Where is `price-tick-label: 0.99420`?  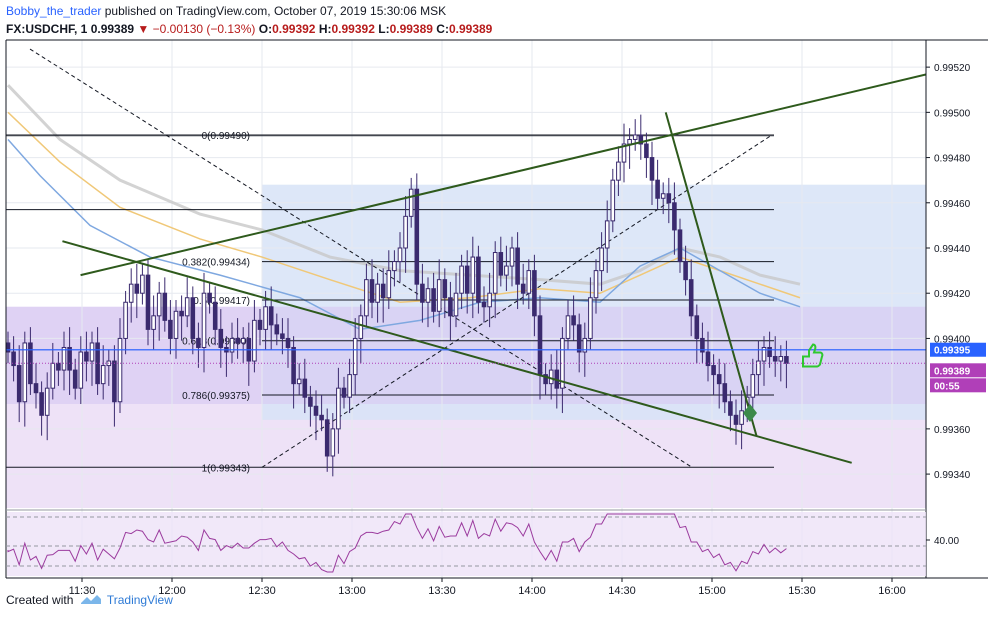
price-tick-label: 0.99420 is located at coordinates (952, 294).